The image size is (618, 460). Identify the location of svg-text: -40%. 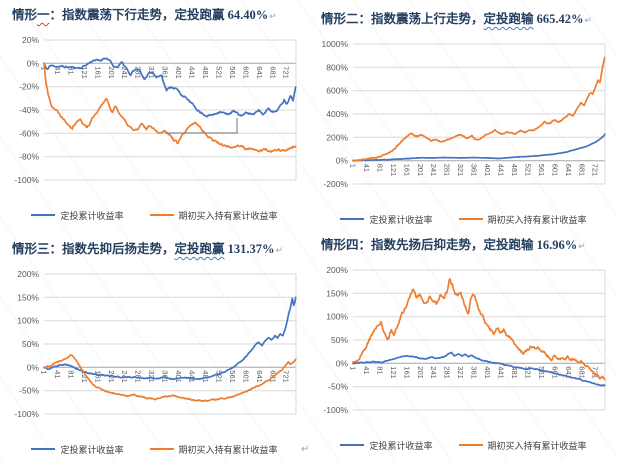
(29, 110).